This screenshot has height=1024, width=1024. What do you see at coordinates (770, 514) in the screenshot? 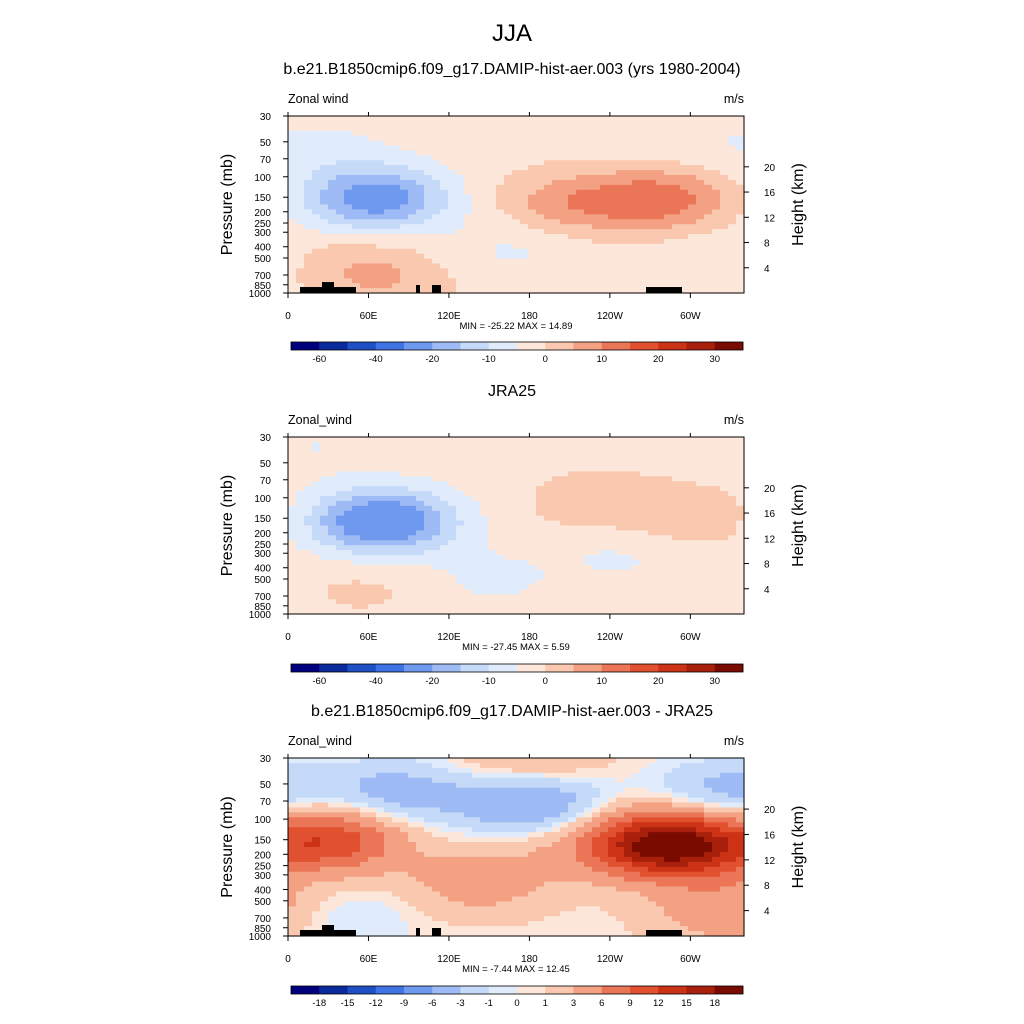
I see `y2-tick-label: 16` at bounding box center [770, 514].